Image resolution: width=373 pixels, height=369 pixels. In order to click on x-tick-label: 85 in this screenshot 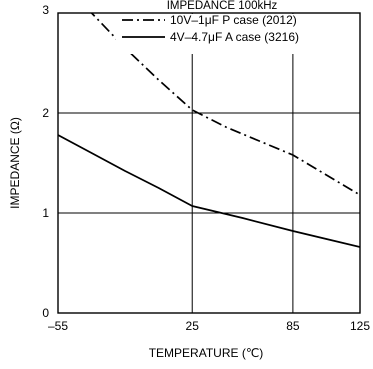, I will do `click(293, 326)`.